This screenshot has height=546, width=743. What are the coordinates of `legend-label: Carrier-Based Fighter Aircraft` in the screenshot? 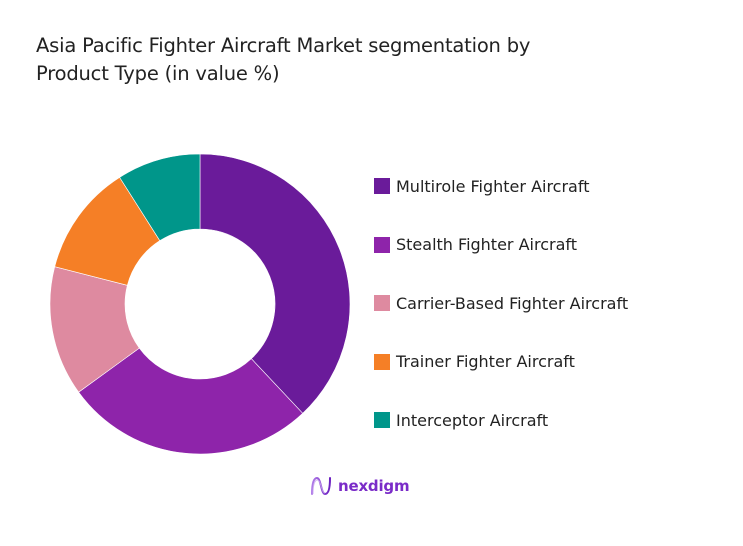 It's located at (512, 303).